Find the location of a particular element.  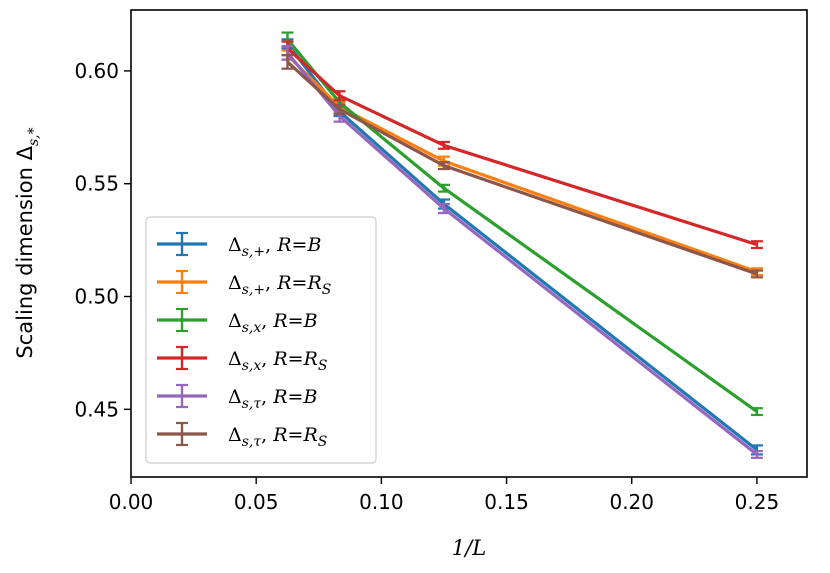

y-tick-label: 0.60 is located at coordinates (96, 71).